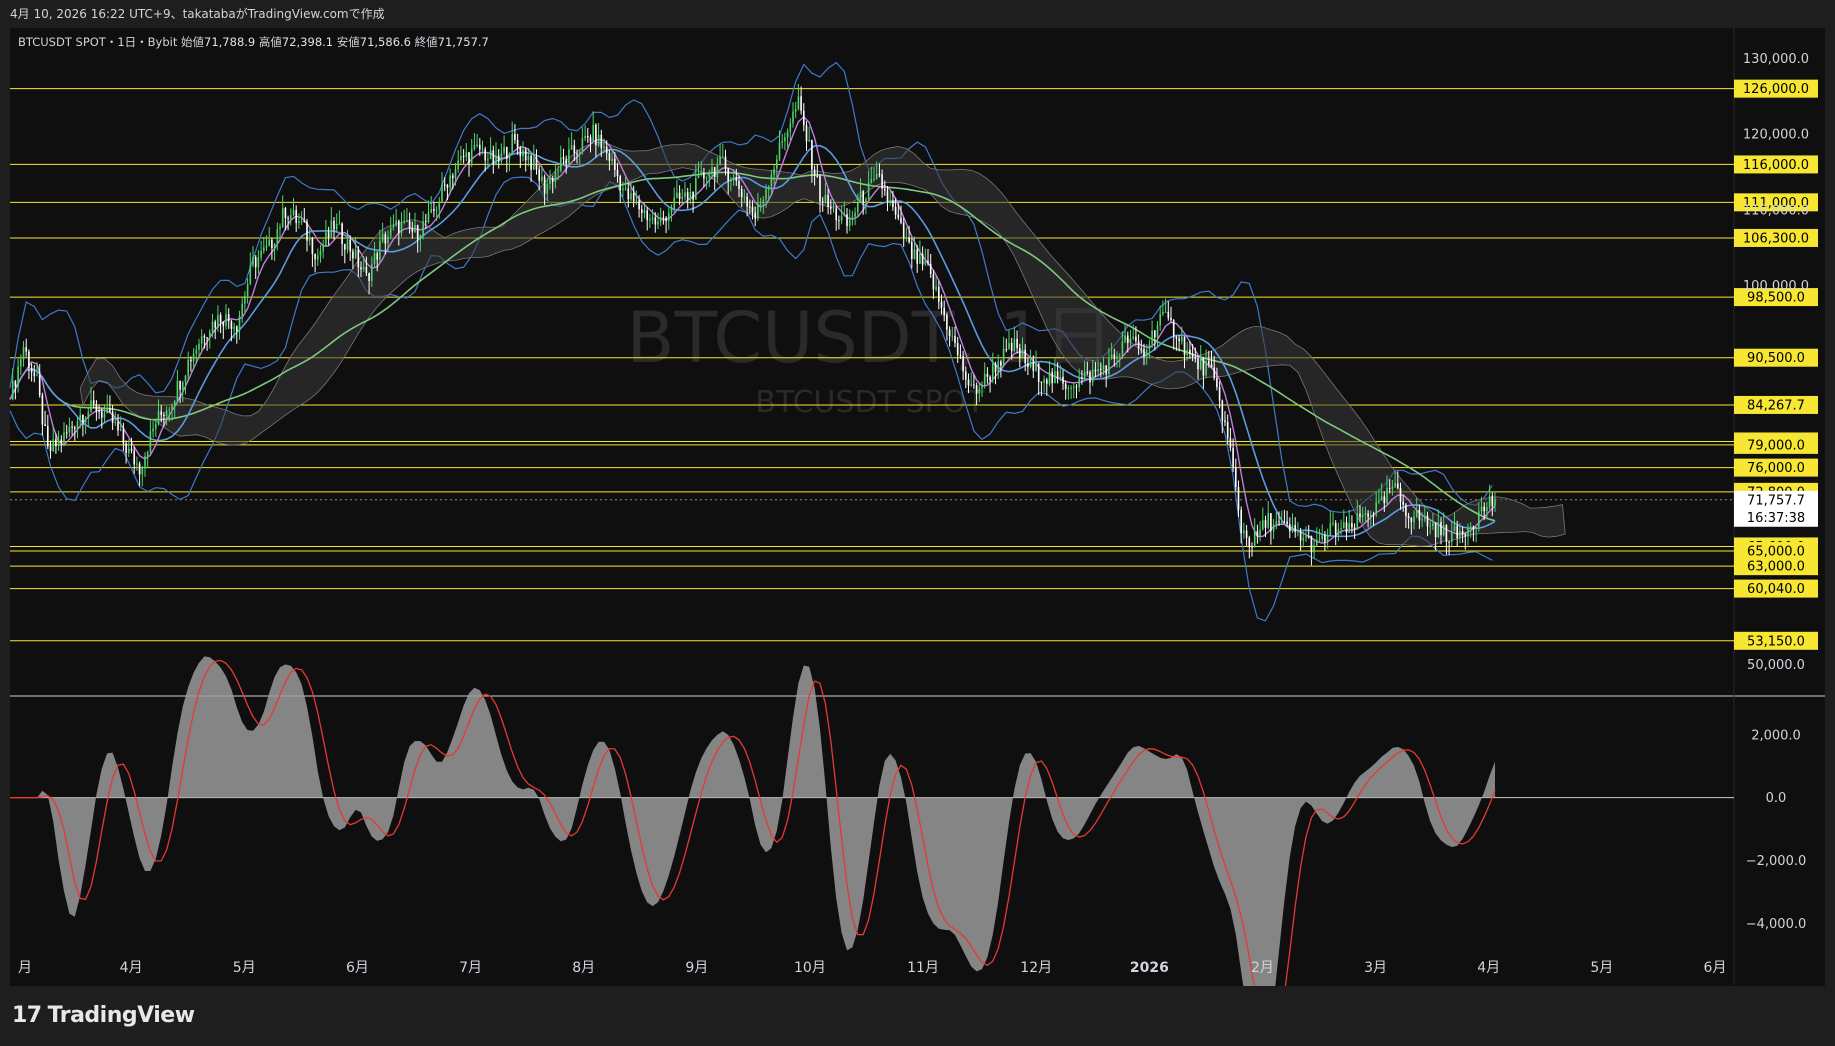 The height and width of the screenshot is (1046, 1835). Describe the element at coordinates (1776, 298) in the screenshot. I see `level-label-text: 98,500.0` at that location.